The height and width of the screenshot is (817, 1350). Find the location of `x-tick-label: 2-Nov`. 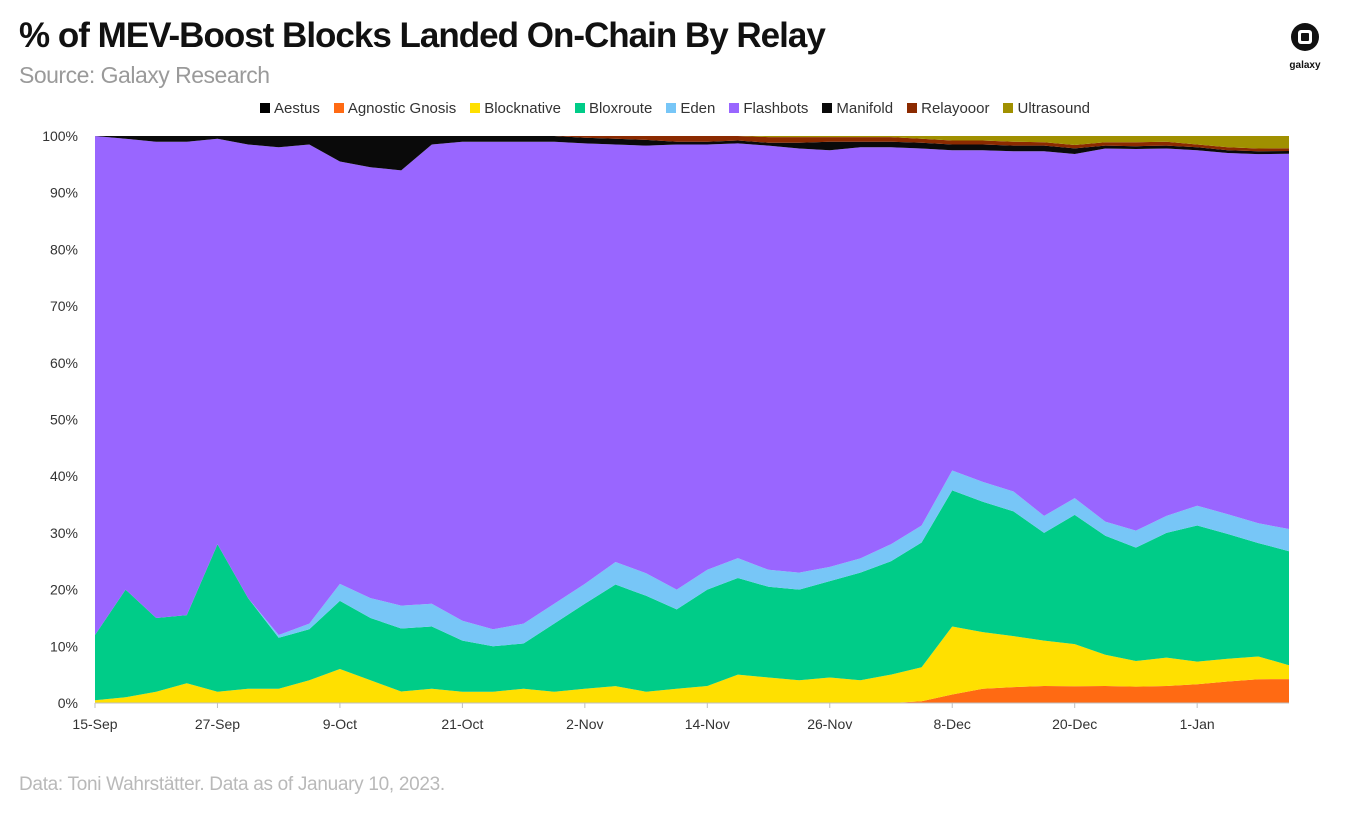

x-tick-label: 2-Nov is located at coordinates (584, 724).